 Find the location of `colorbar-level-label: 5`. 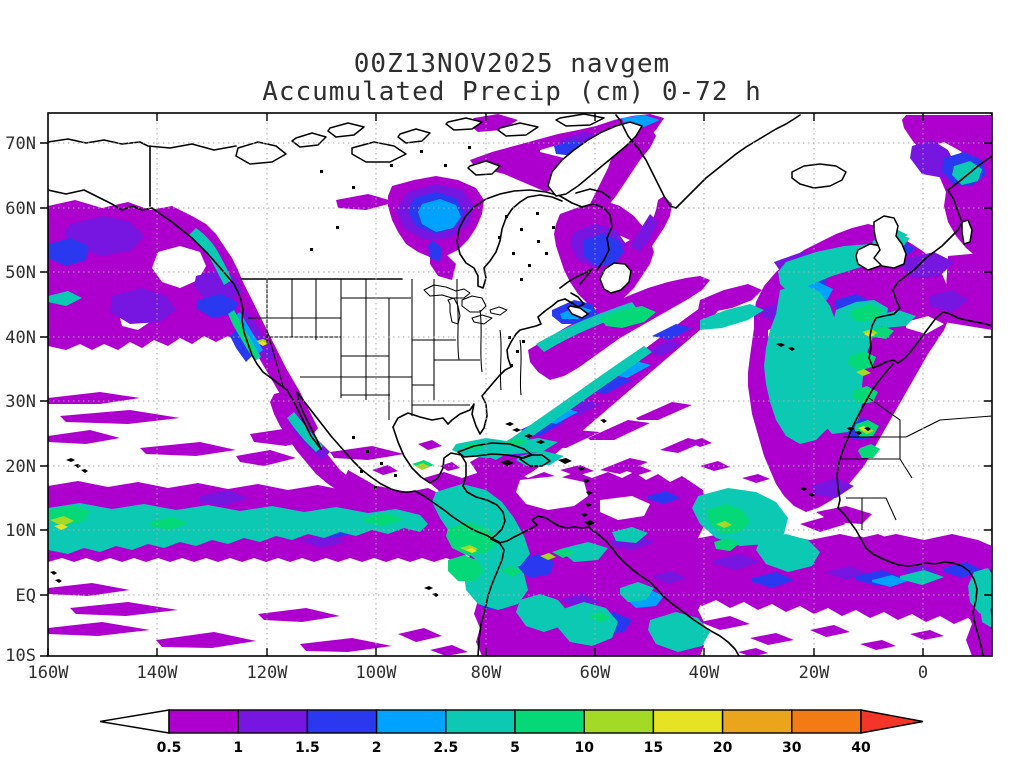

colorbar-level-label: 5 is located at coordinates (515, 748).